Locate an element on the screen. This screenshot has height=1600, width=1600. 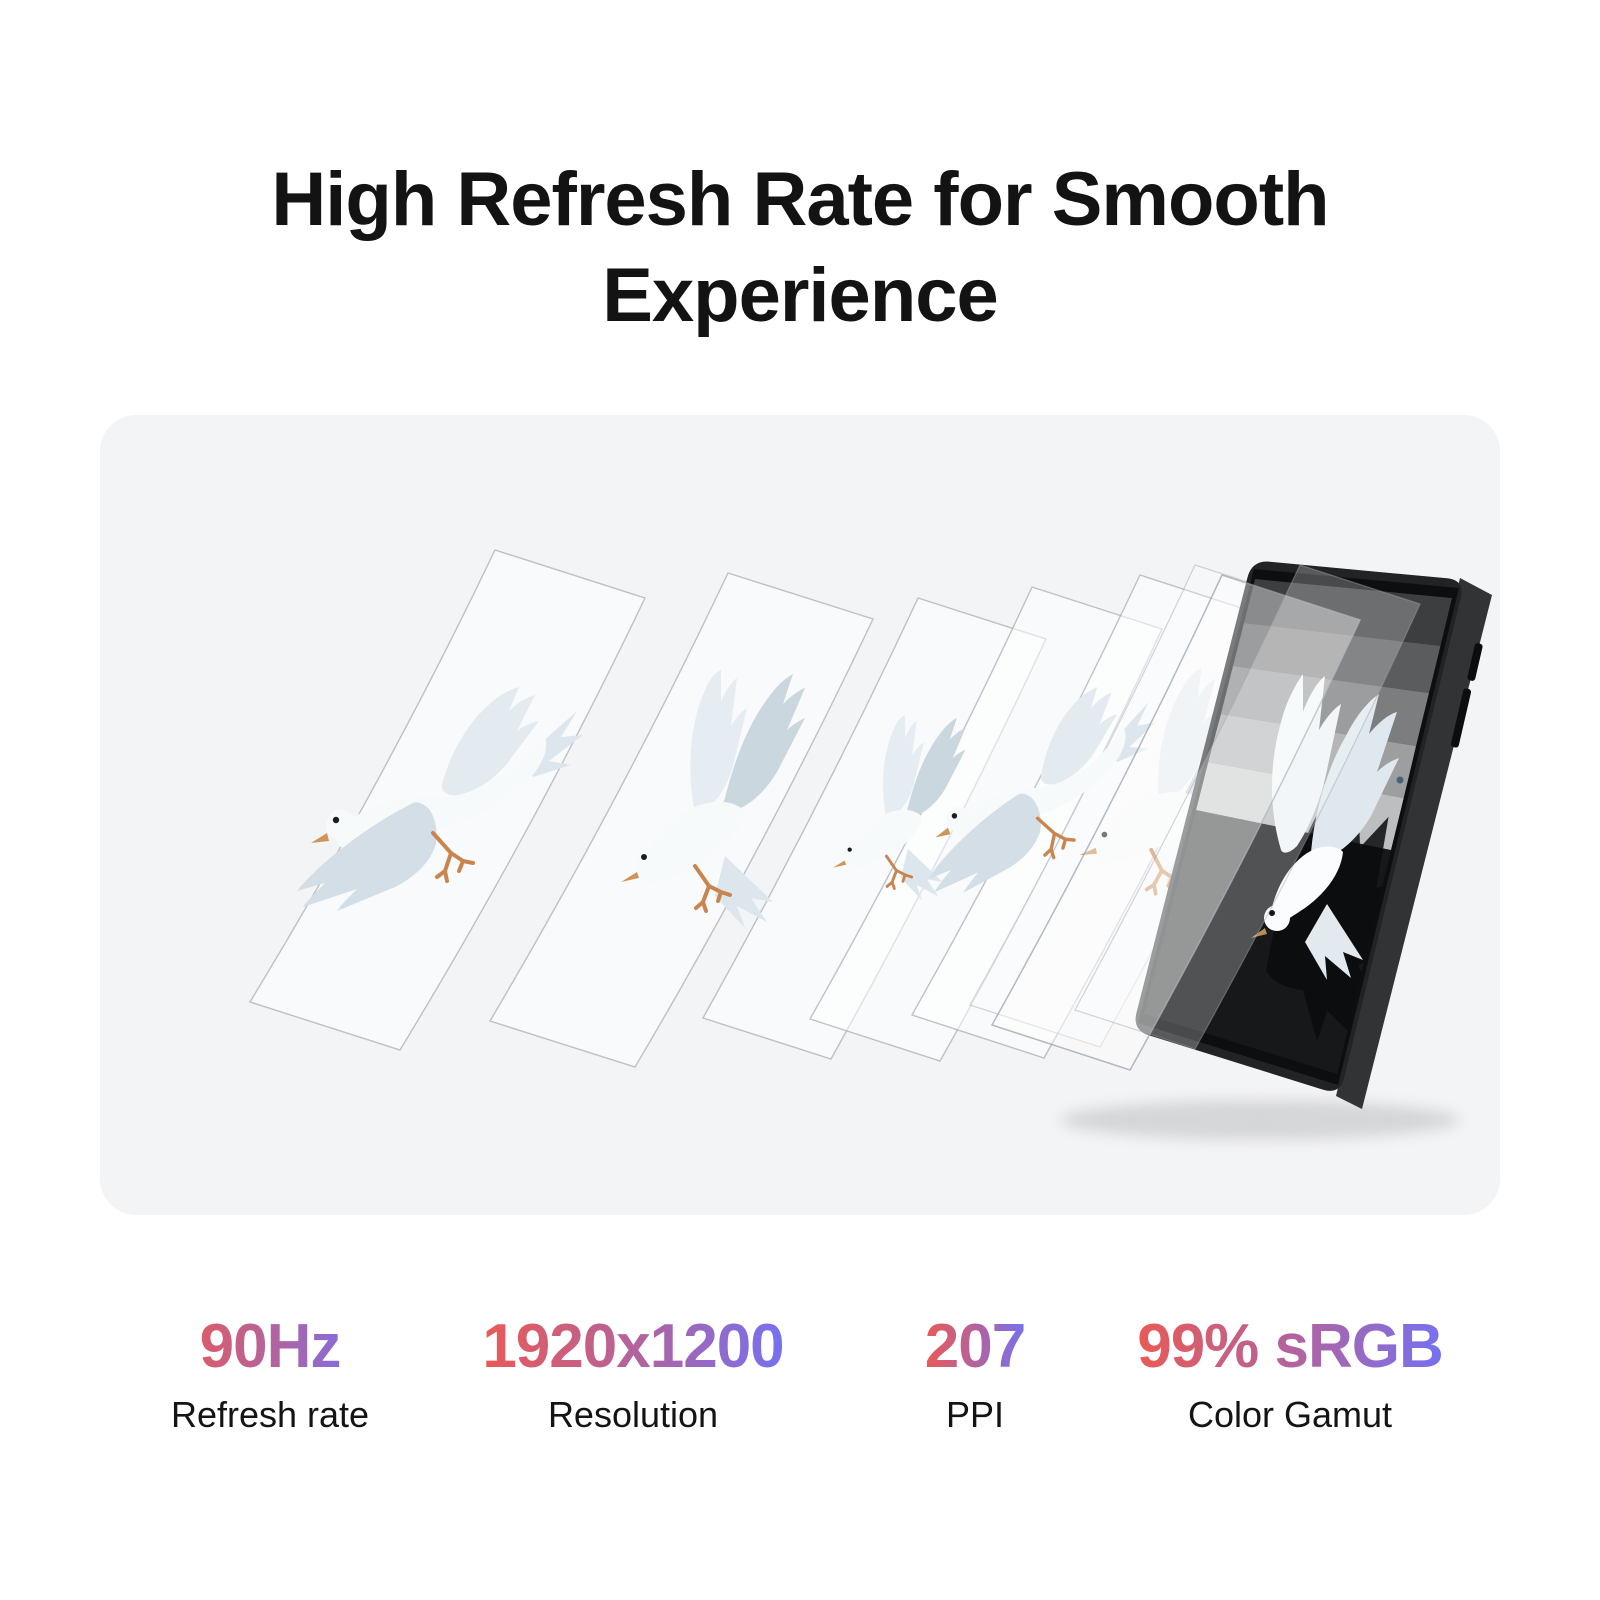
front-glass-layers is located at coordinates (1205, 817).